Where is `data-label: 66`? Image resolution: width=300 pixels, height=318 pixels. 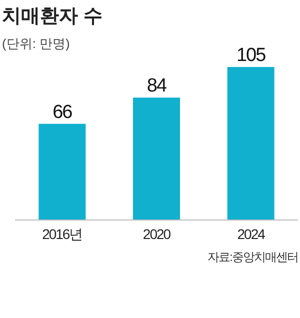
data-label: 66 is located at coordinates (62, 112).